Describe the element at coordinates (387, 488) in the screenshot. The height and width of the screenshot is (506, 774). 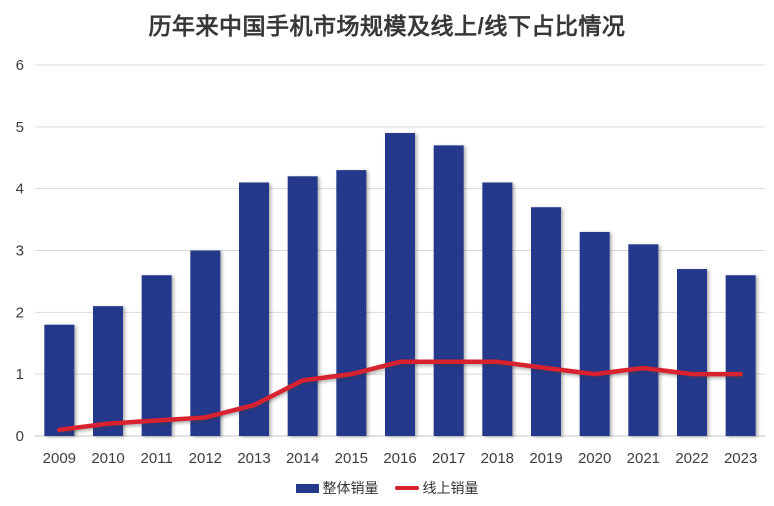
I see `chart-legend: 整体销量 线上销量` at that location.